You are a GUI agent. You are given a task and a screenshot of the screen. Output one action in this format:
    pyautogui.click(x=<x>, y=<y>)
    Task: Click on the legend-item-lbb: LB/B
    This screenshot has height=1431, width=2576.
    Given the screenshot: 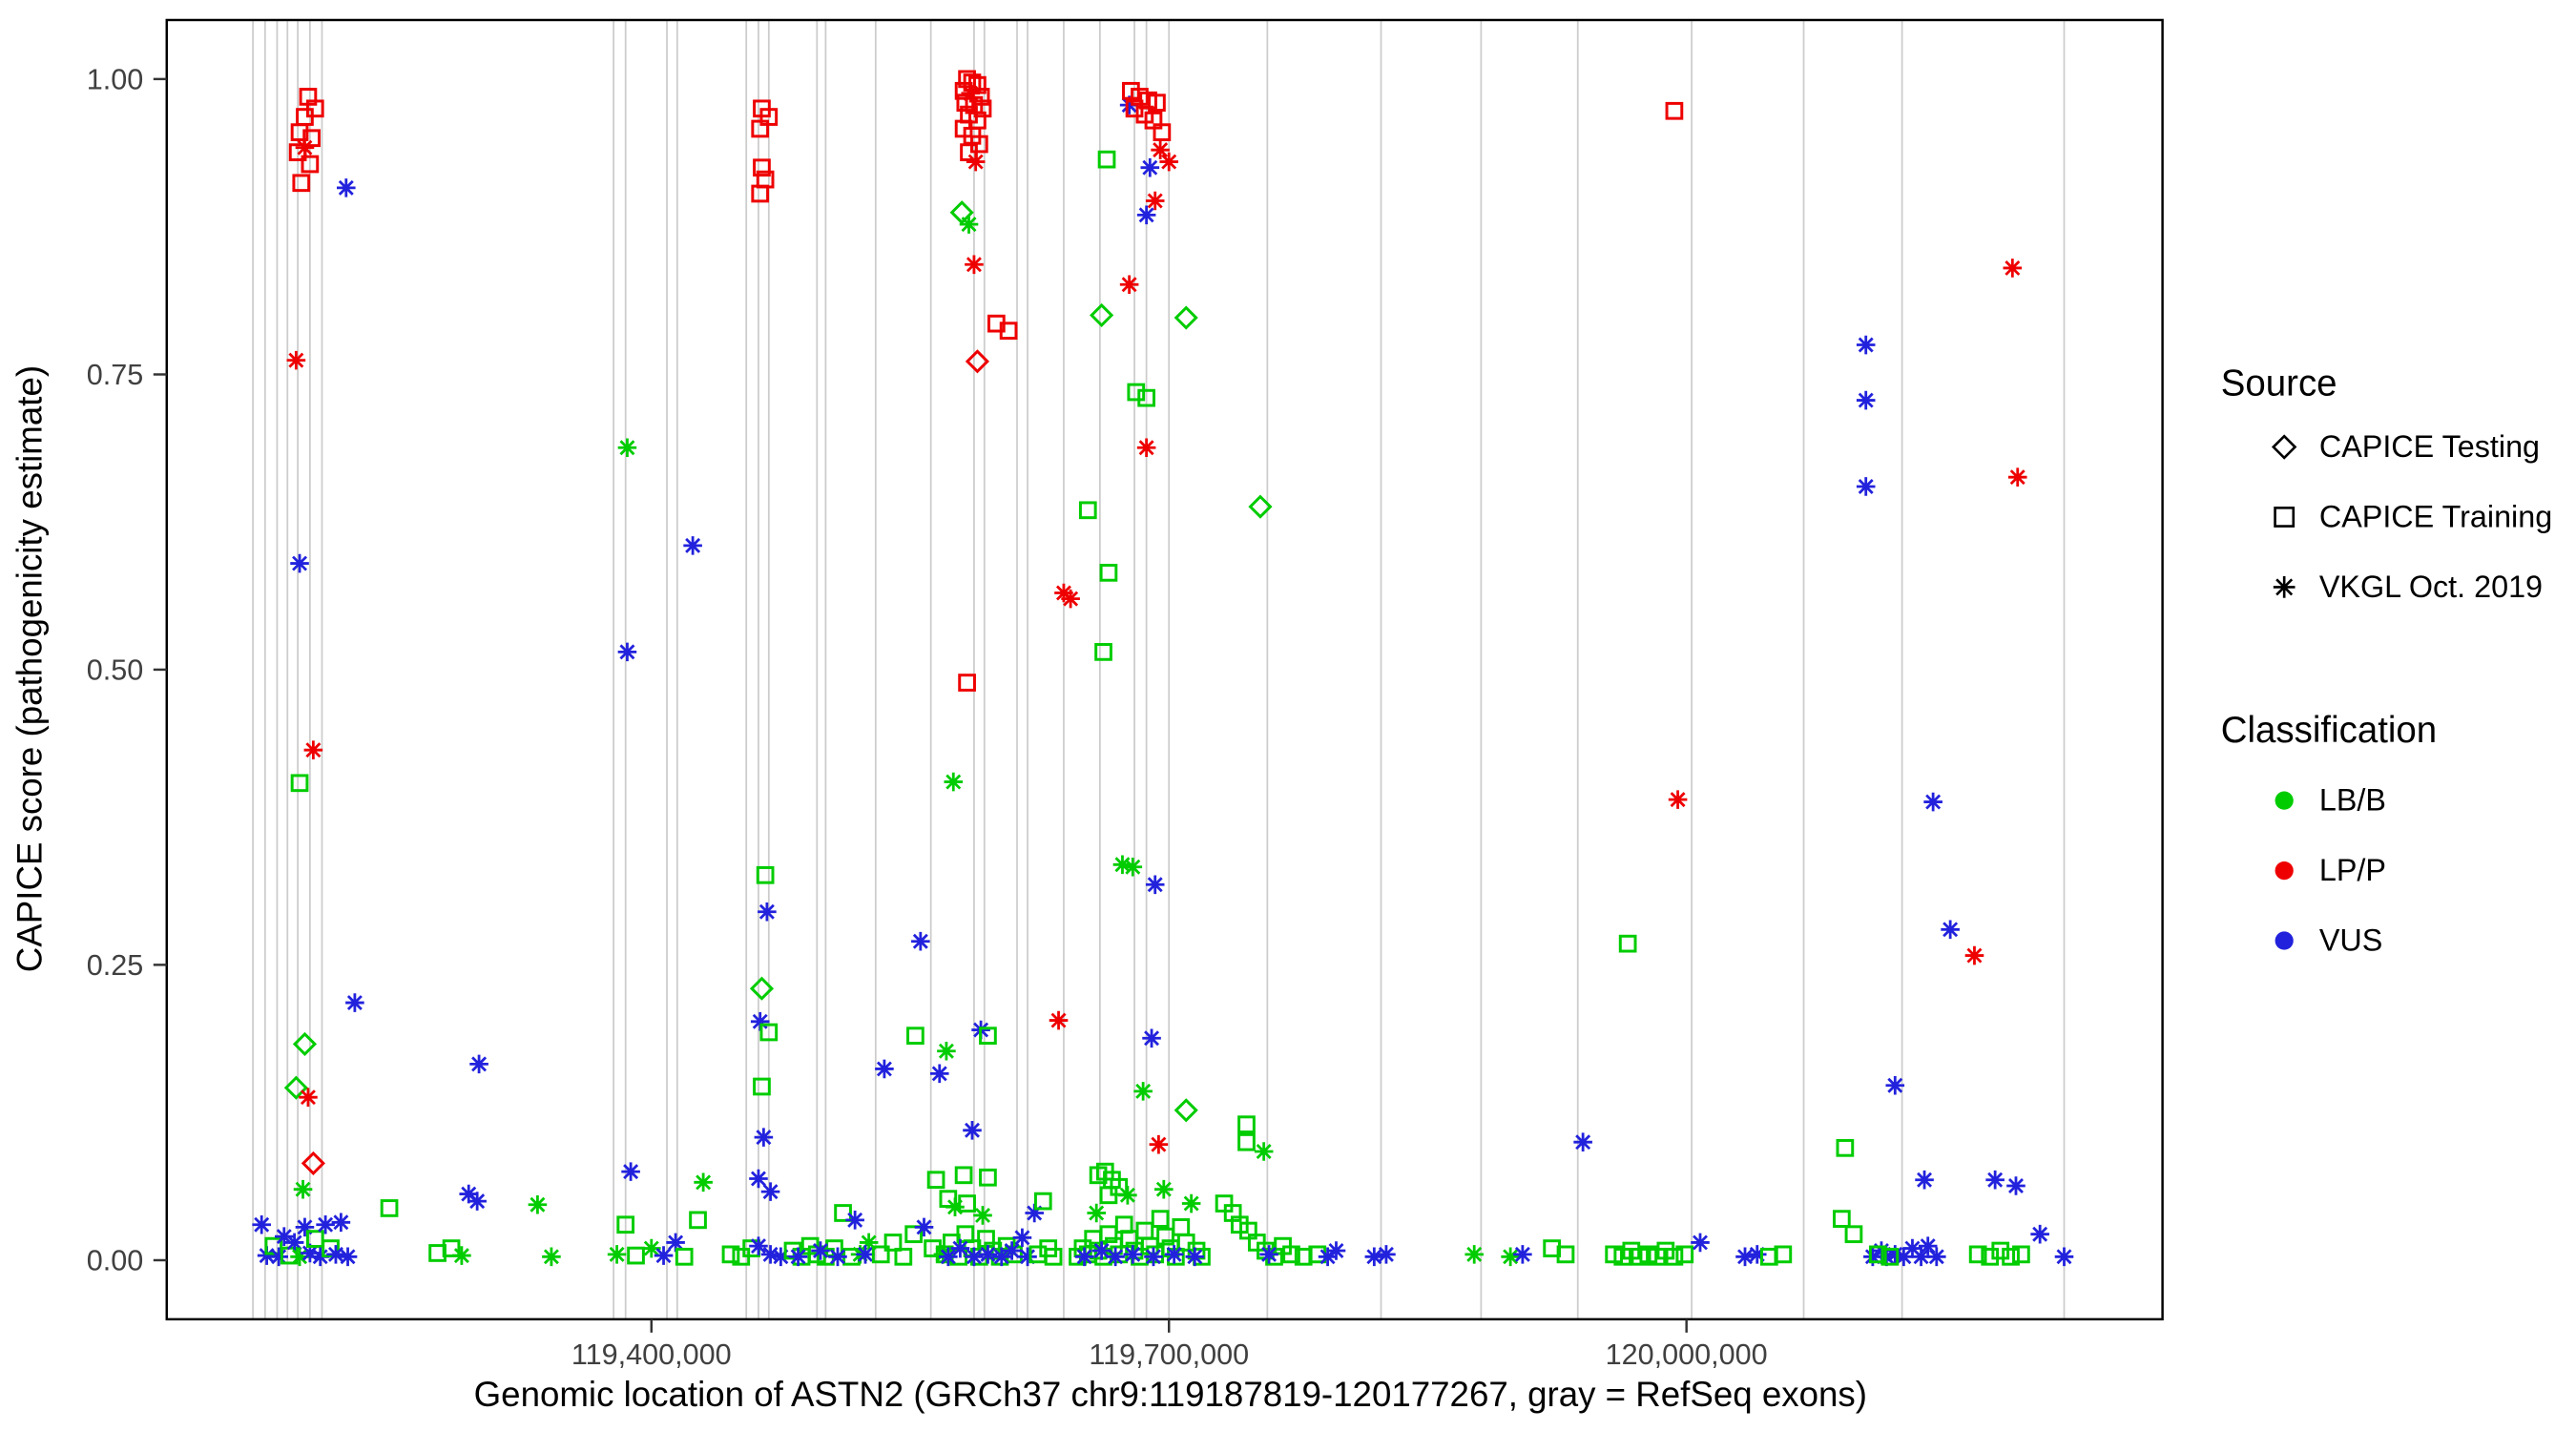 What is the action you would take?
    pyautogui.click(x=2330, y=800)
    